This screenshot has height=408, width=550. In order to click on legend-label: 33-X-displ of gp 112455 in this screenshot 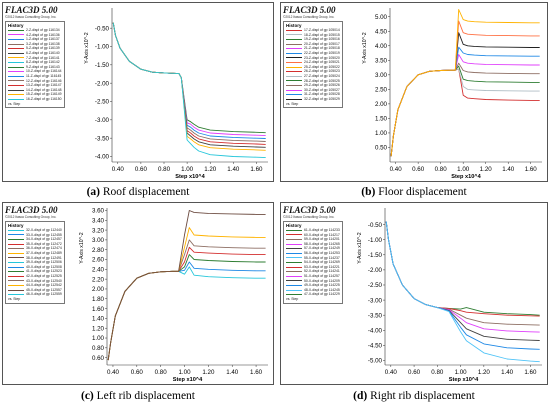, I will do `click(44, 234)`.